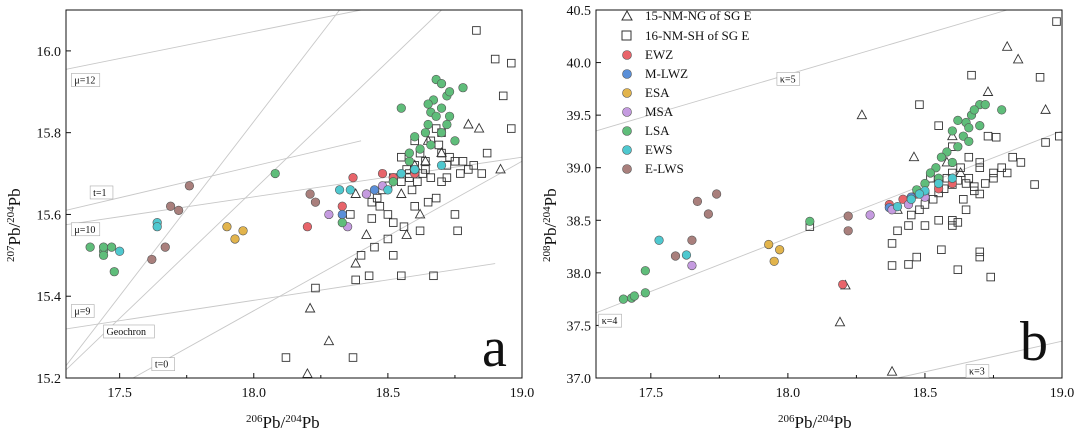 The height and width of the screenshot is (438, 1080). Describe the element at coordinates (627, 169) in the screenshot. I see `legend-marker-elws` at that location.